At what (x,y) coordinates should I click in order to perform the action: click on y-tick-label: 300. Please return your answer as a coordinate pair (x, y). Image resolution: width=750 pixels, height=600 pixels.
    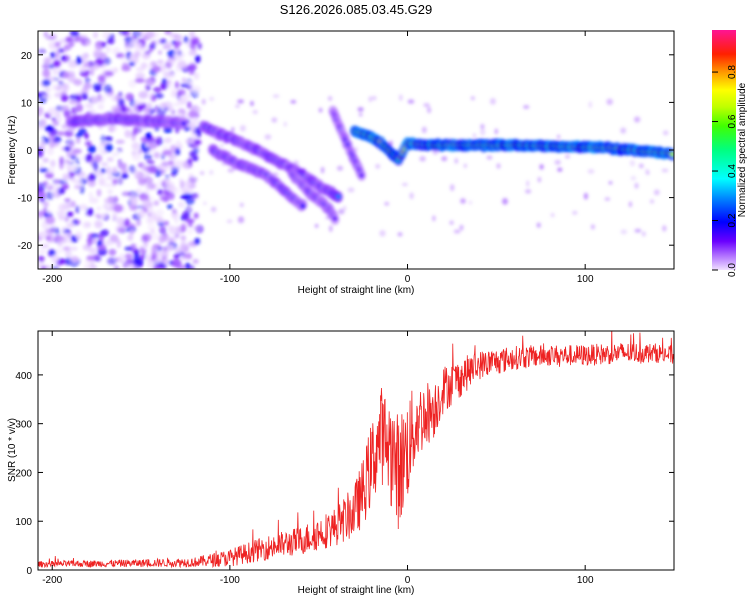
    Looking at the image, I should click on (23, 425).